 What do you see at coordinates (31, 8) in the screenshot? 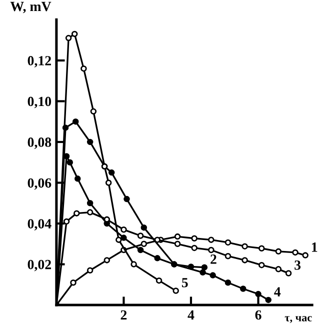
I see `y-axis-title: W, mV` at bounding box center [31, 8].